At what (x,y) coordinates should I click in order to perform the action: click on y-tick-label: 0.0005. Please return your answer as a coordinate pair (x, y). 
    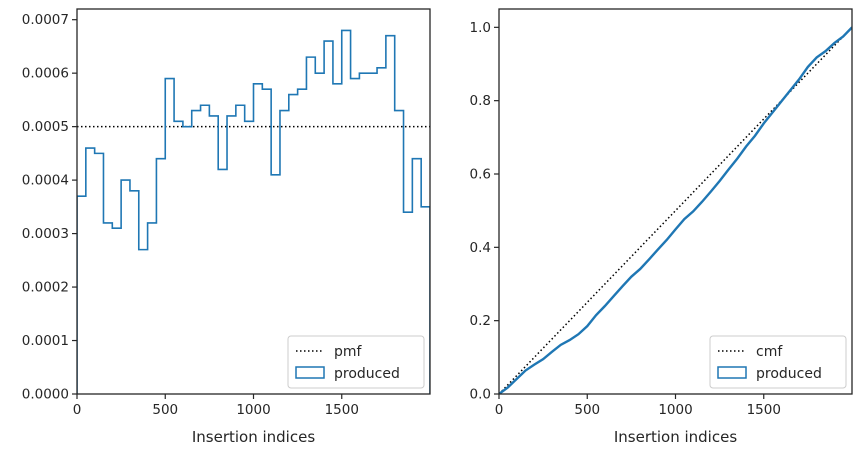
    Looking at the image, I should click on (45, 127).